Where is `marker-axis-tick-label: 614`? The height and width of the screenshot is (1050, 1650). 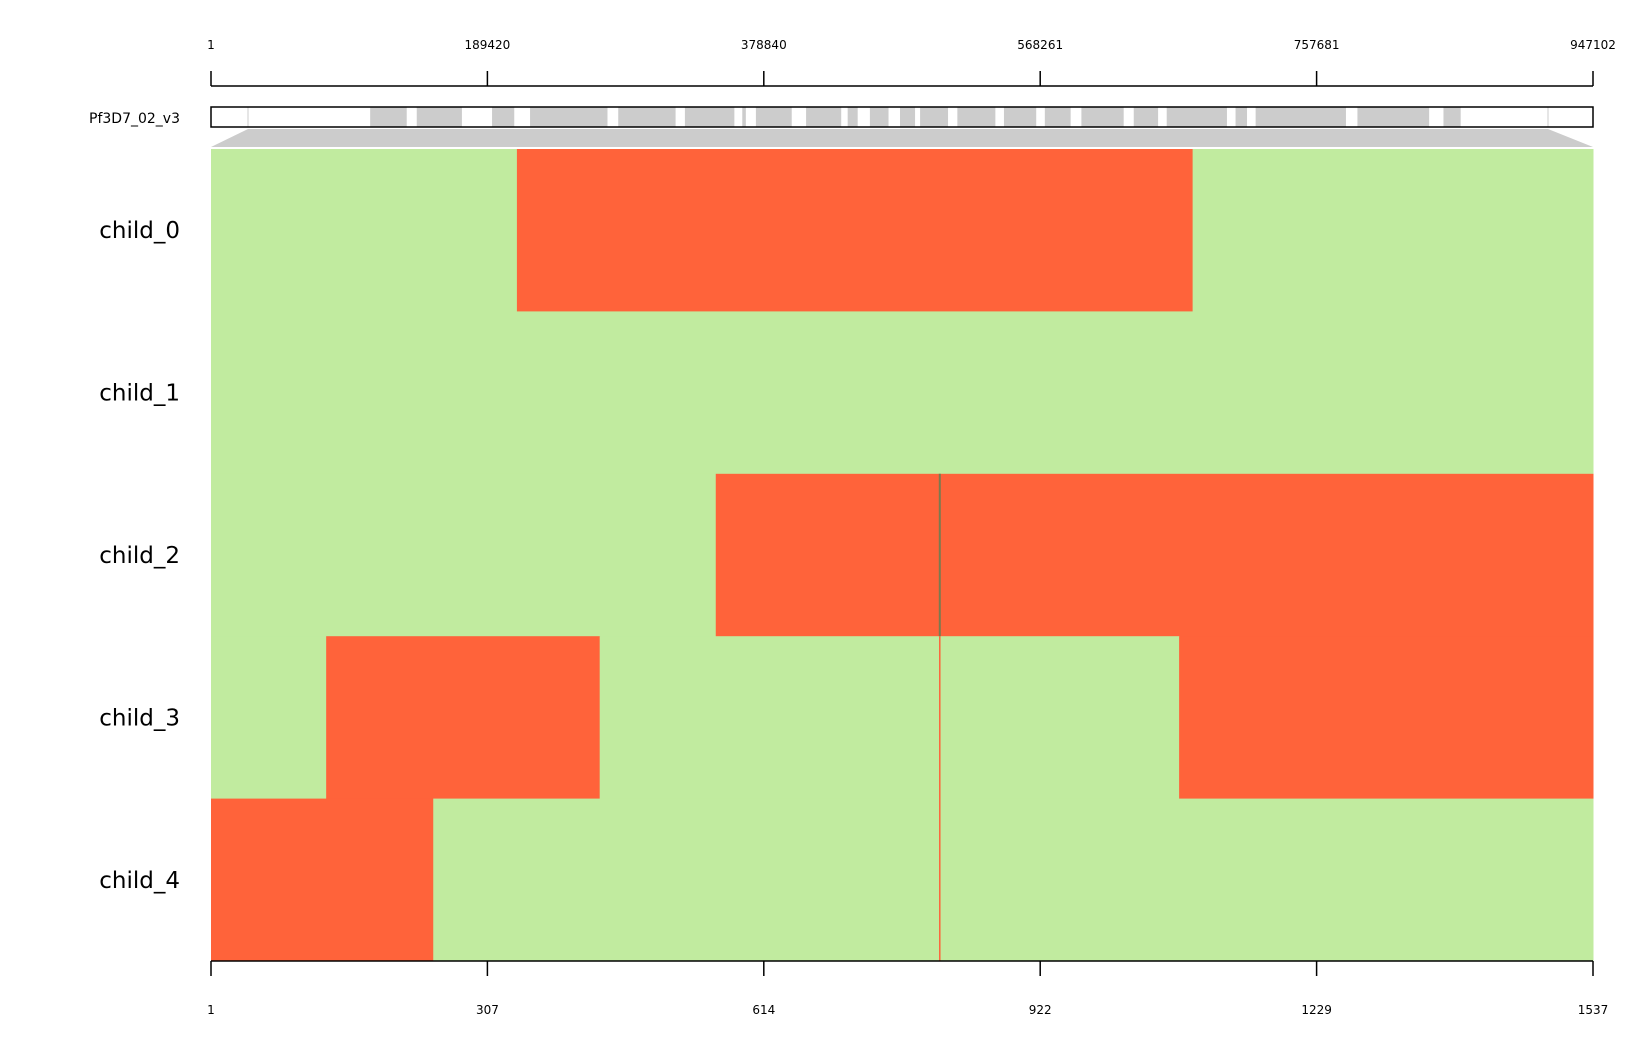 marker-axis-tick-label: 614 is located at coordinates (763, 1010).